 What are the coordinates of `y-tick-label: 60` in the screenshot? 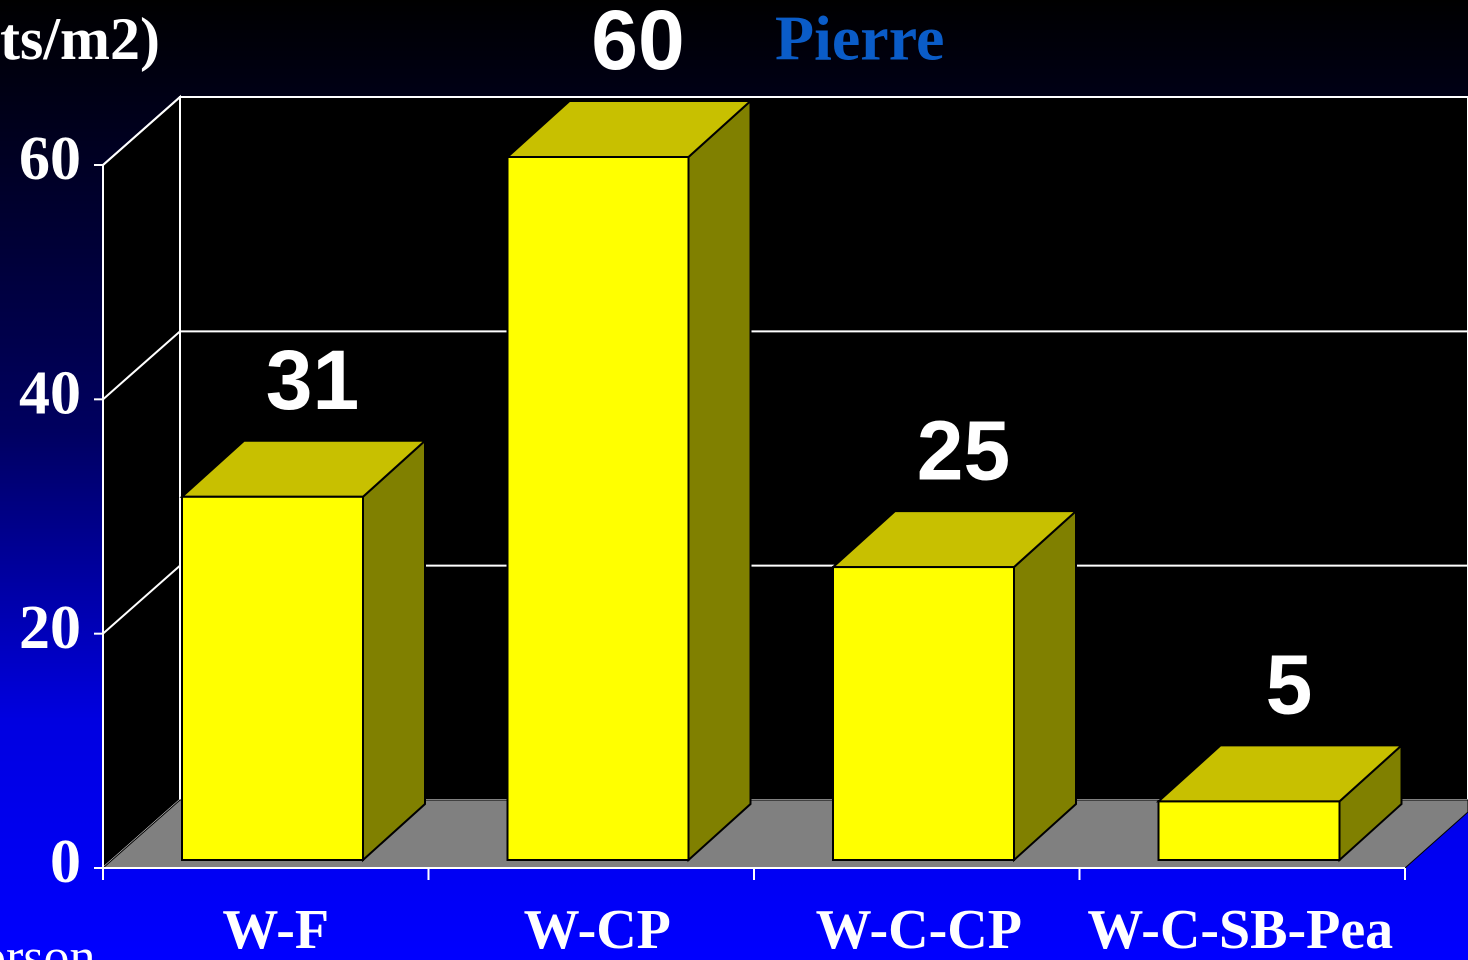 It's located at (50, 159).